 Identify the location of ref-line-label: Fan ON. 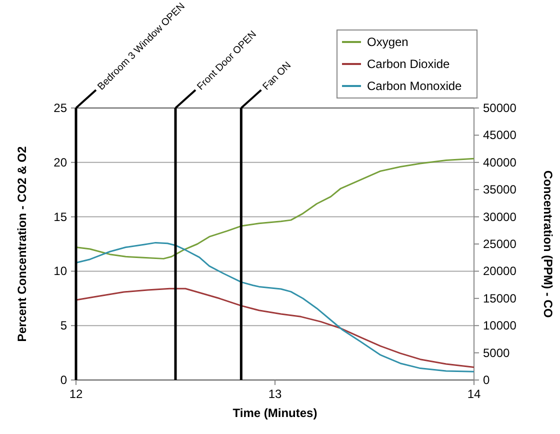
(277, 76).